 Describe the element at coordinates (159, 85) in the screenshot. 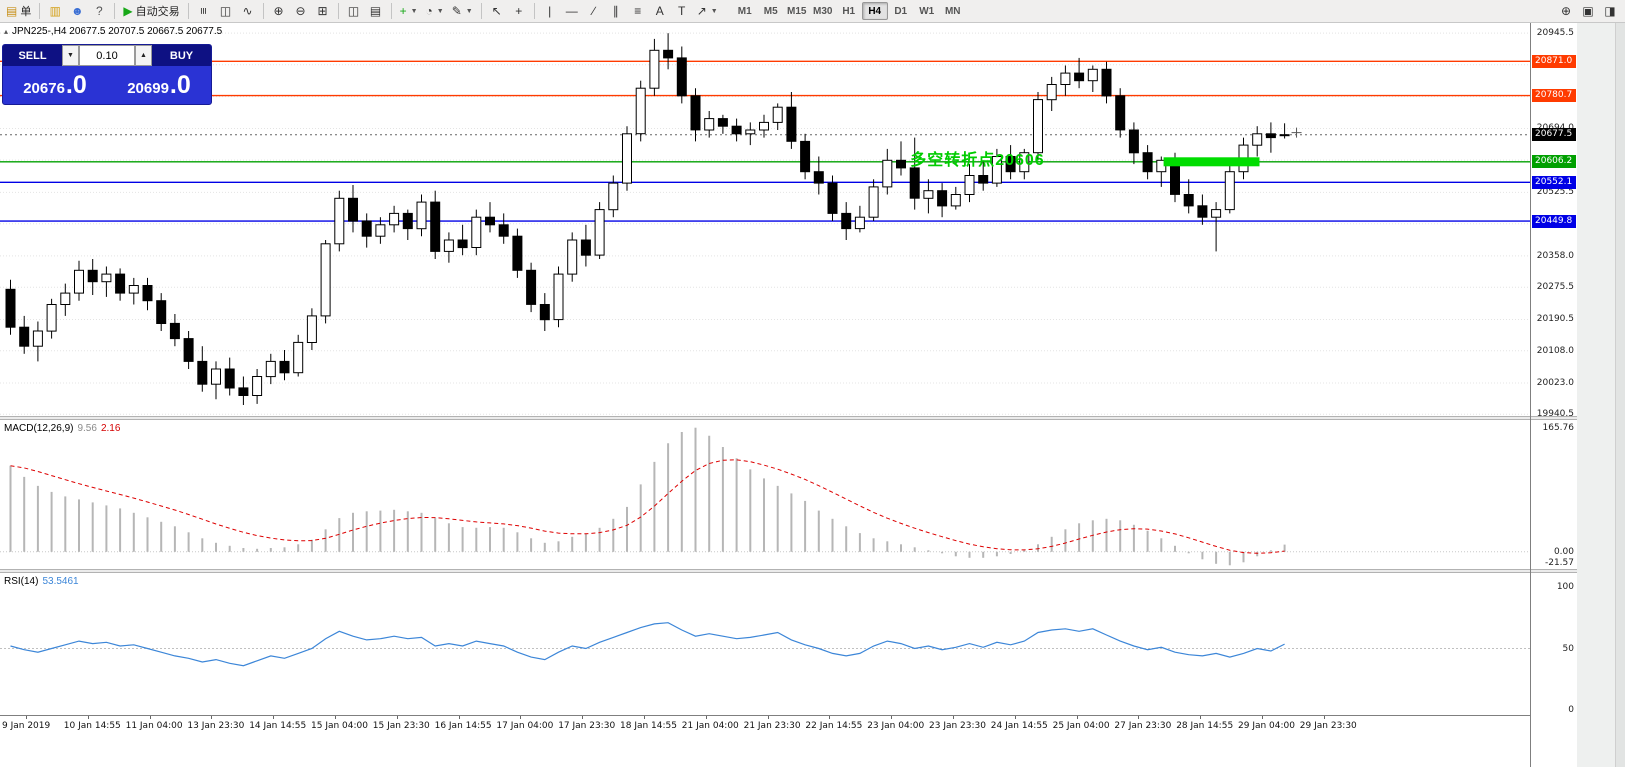

I see `buy-price: 20699.0` at that location.